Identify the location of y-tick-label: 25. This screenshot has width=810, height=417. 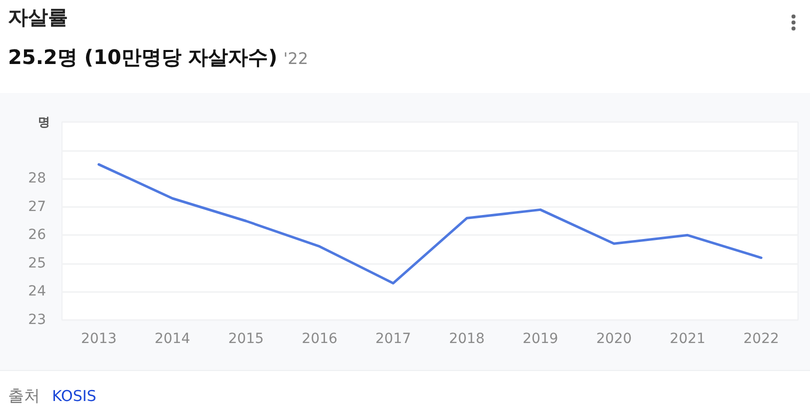
(37, 263).